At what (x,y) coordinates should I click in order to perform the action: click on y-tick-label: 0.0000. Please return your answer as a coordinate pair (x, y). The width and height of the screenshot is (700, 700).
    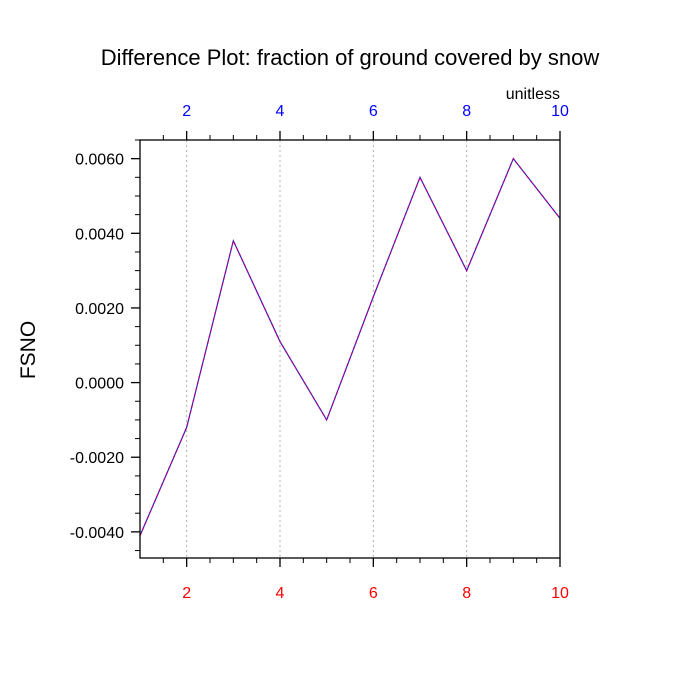
    Looking at the image, I should click on (99, 384).